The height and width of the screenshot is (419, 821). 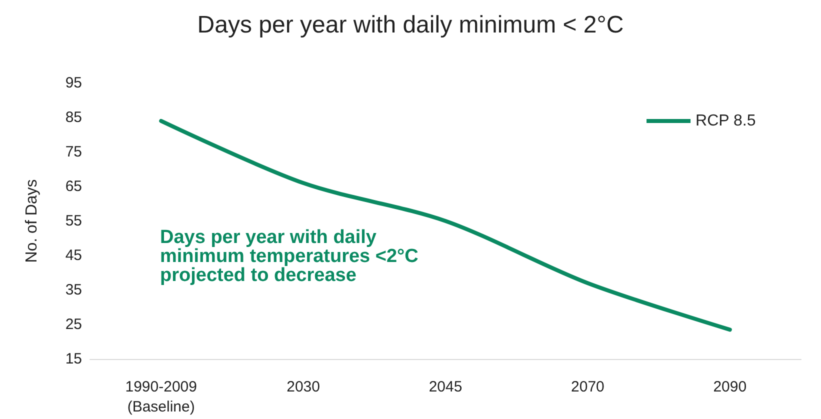 What do you see at coordinates (73, 152) in the screenshot?
I see `y-tick-label: 75` at bounding box center [73, 152].